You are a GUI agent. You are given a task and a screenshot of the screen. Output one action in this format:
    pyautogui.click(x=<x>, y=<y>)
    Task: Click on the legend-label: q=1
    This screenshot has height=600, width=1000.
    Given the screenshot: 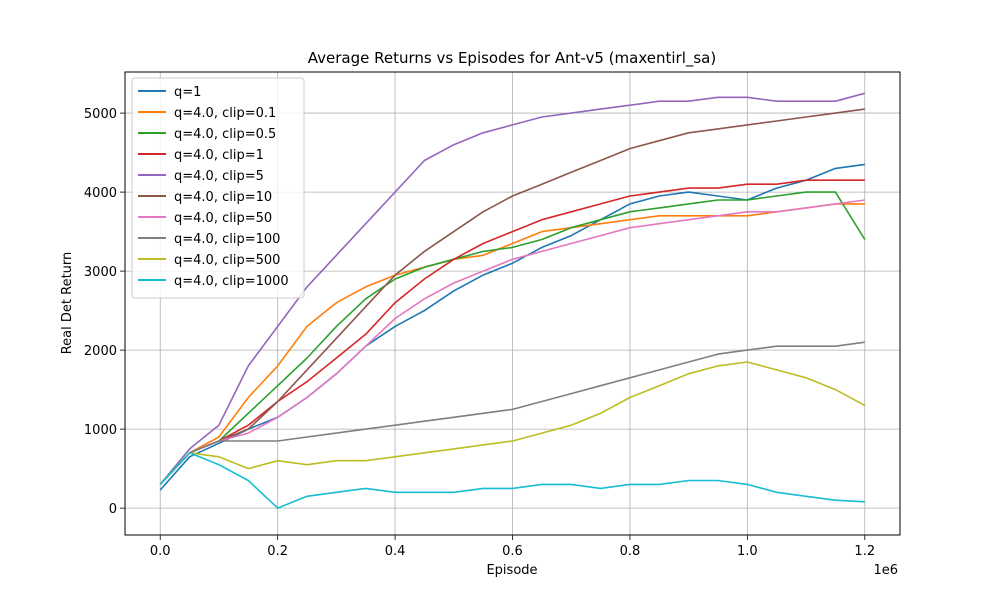 What is the action you would take?
    pyautogui.click(x=187, y=92)
    